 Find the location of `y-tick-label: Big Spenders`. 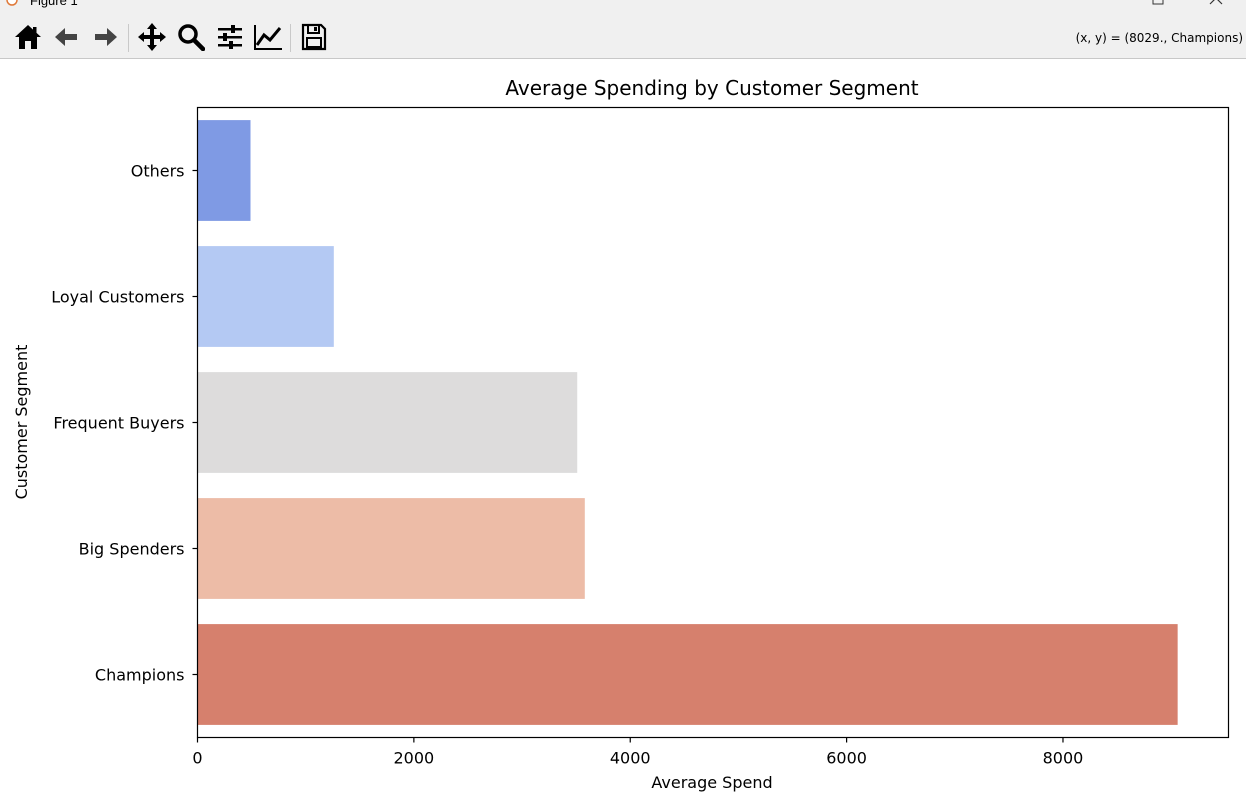

y-tick-label: Big Spenders is located at coordinates (132, 549).